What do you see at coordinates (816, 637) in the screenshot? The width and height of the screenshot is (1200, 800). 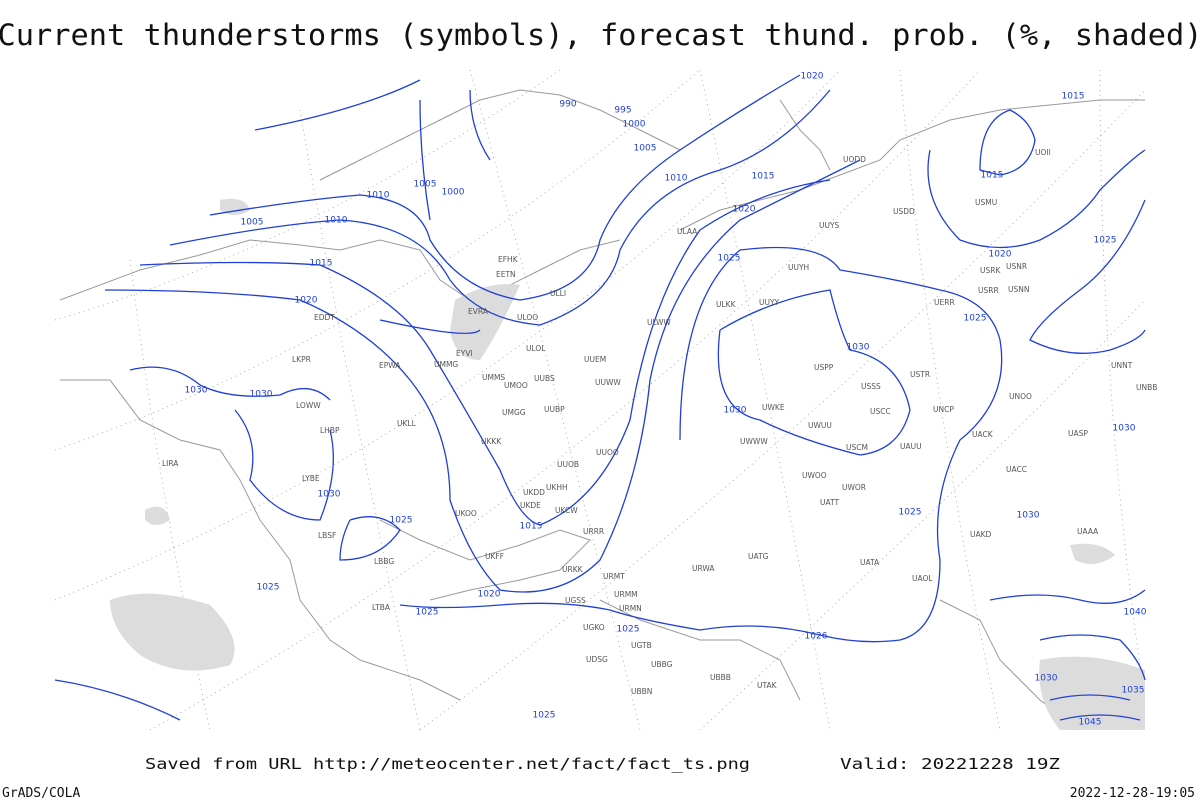 I see `isobar-label: 1026` at bounding box center [816, 637].